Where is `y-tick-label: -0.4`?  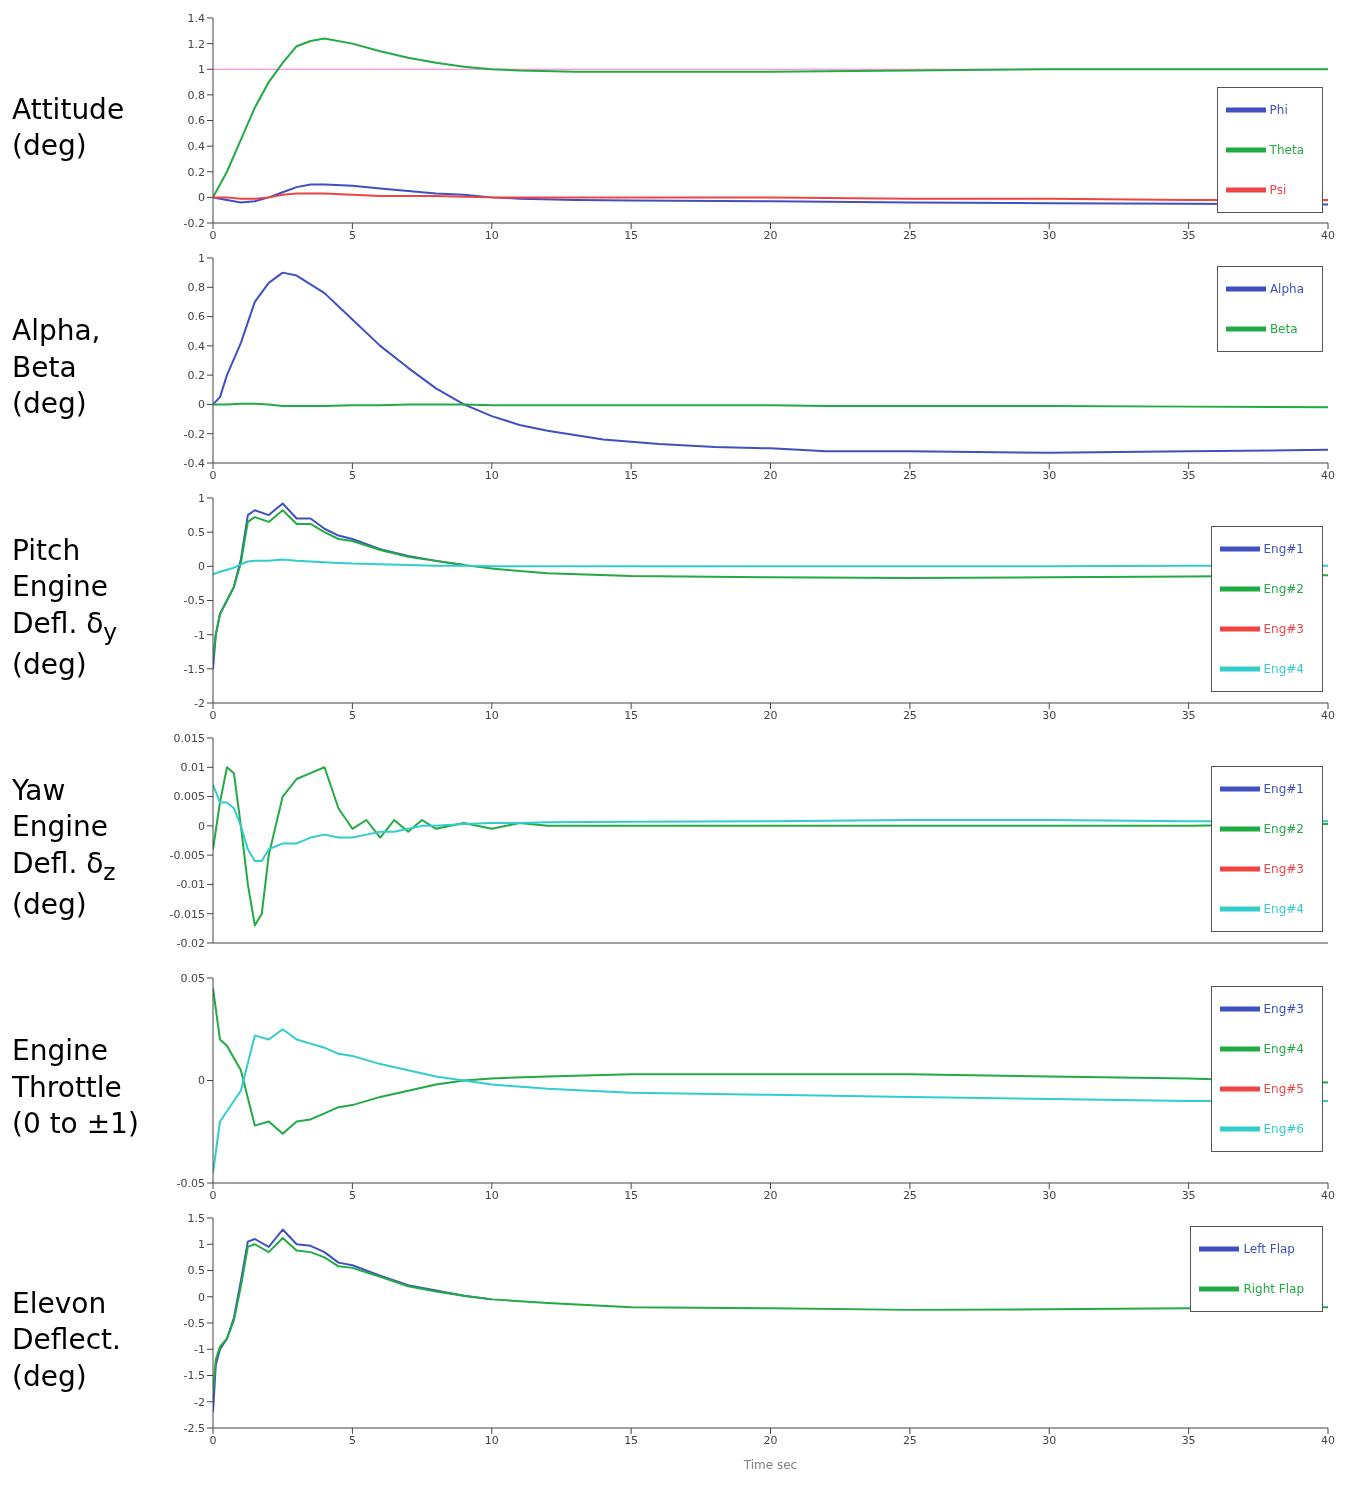
y-tick-label: -0.4 is located at coordinates (194, 463).